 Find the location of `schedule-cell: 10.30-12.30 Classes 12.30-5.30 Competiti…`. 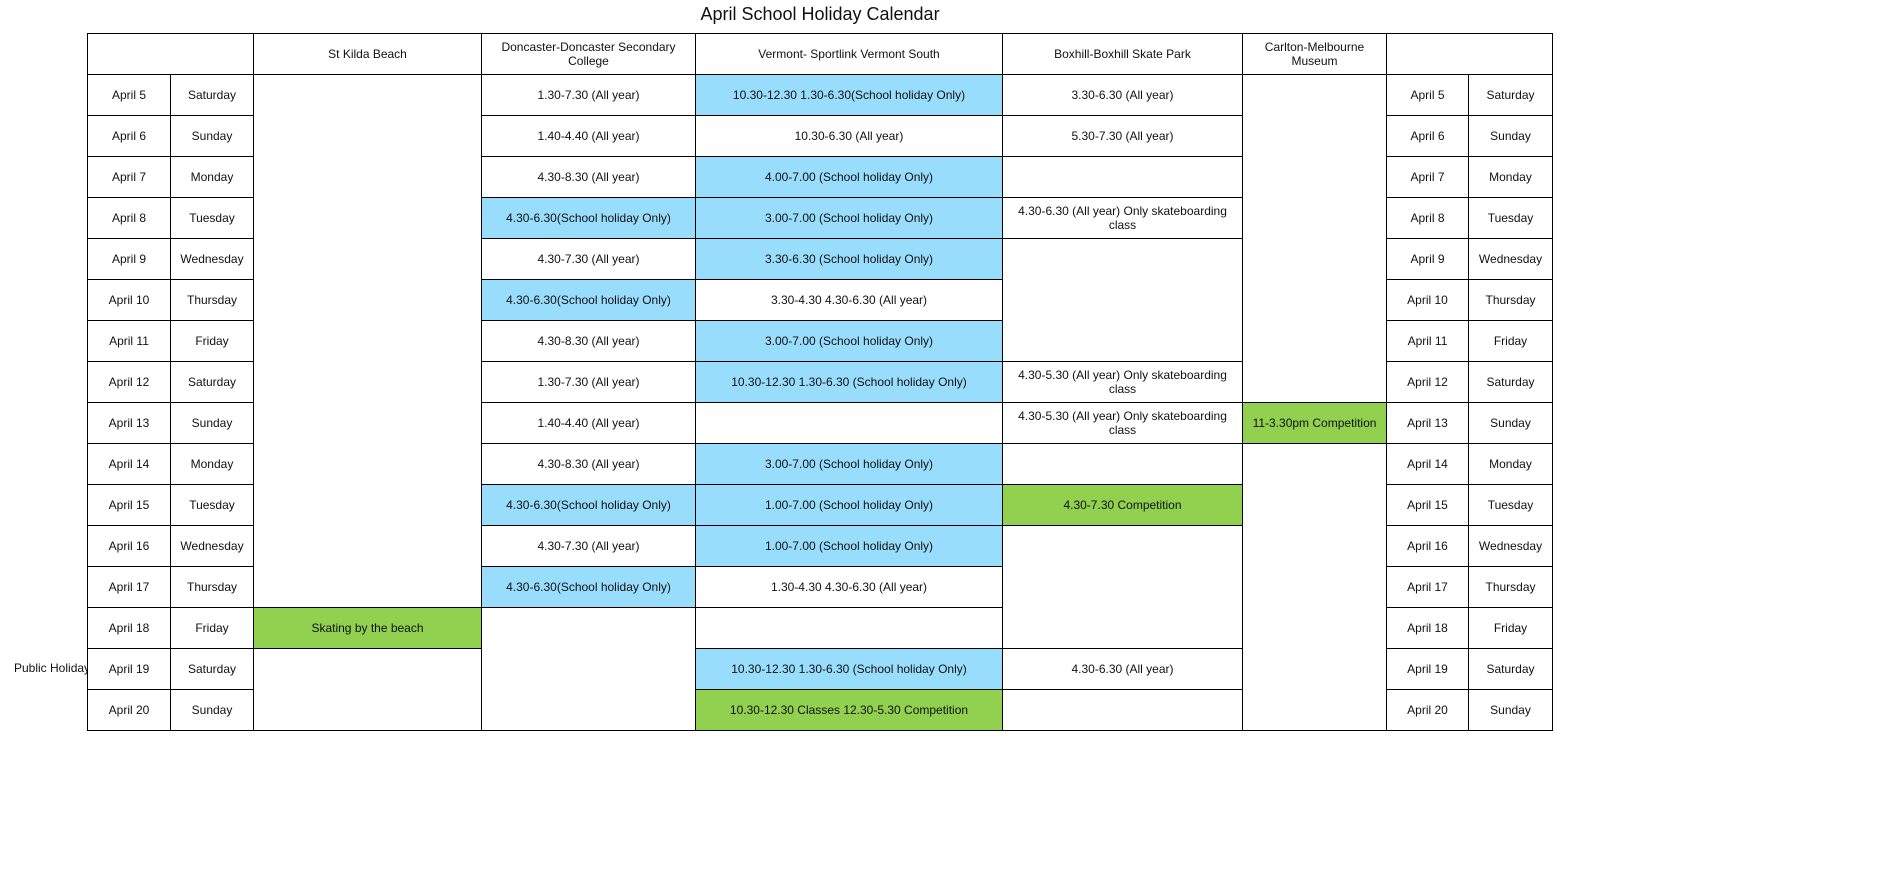

schedule-cell: 10.30-12.30 Classes 12.30-5.30 Competiti… is located at coordinates (849, 710).